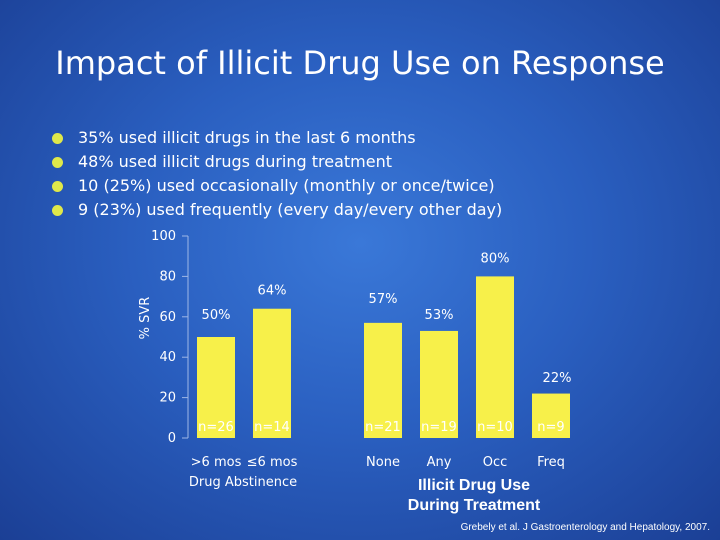  What do you see at coordinates (167, 317) in the screenshot?
I see `y-tick-label: 60` at bounding box center [167, 317].